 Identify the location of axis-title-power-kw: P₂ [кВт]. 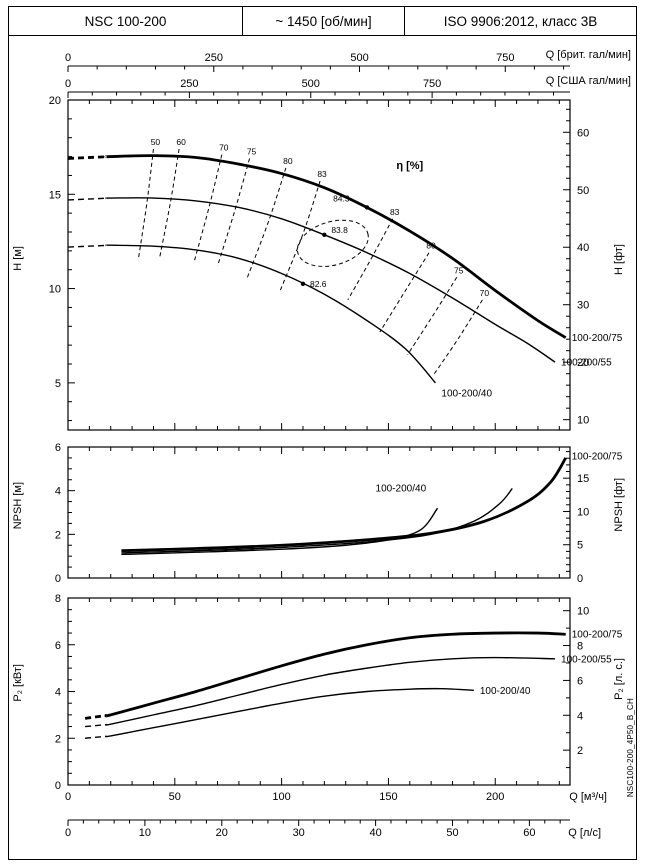
(18, 683).